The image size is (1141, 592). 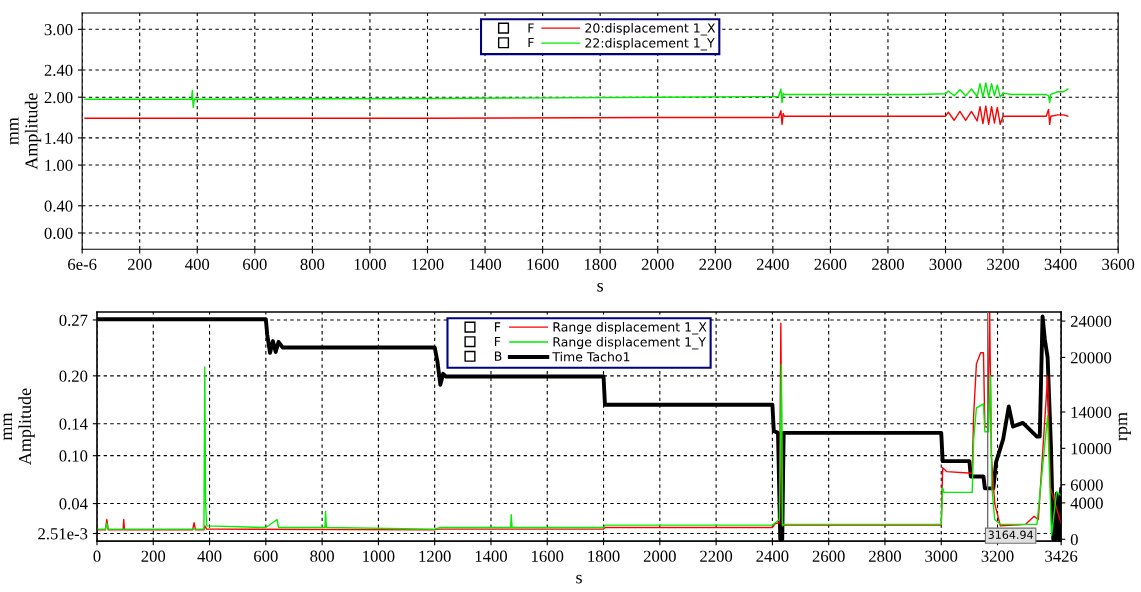 What do you see at coordinates (1074, 539) in the screenshot?
I see `y2-tick-label: 0` at bounding box center [1074, 539].